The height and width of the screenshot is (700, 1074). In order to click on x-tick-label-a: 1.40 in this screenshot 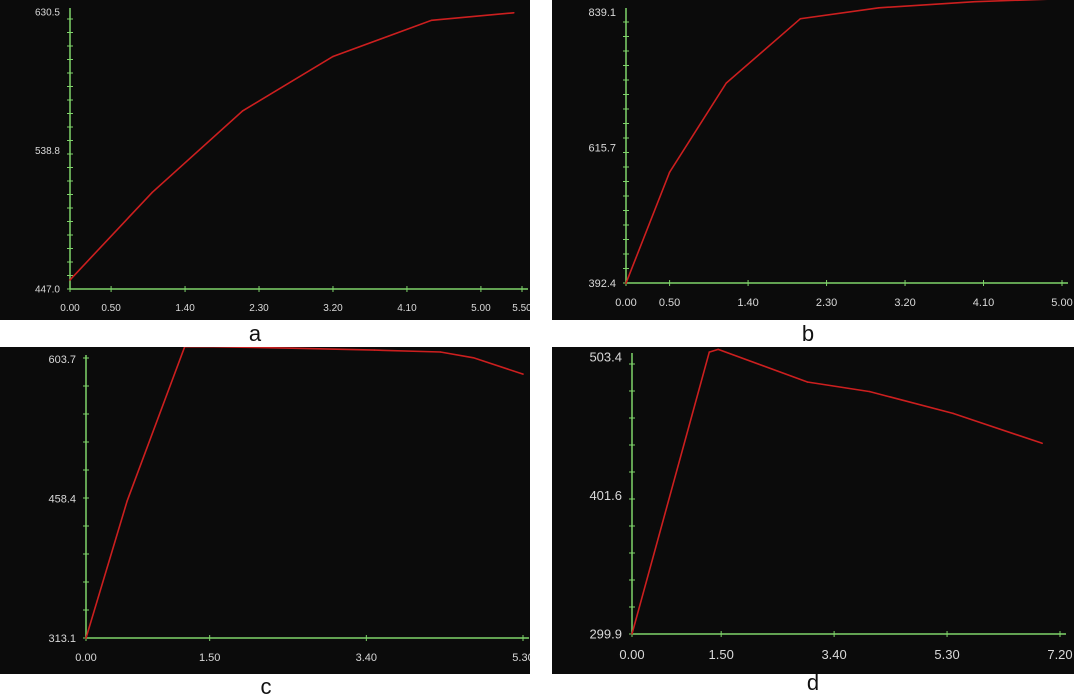, I will do `click(185, 308)`.